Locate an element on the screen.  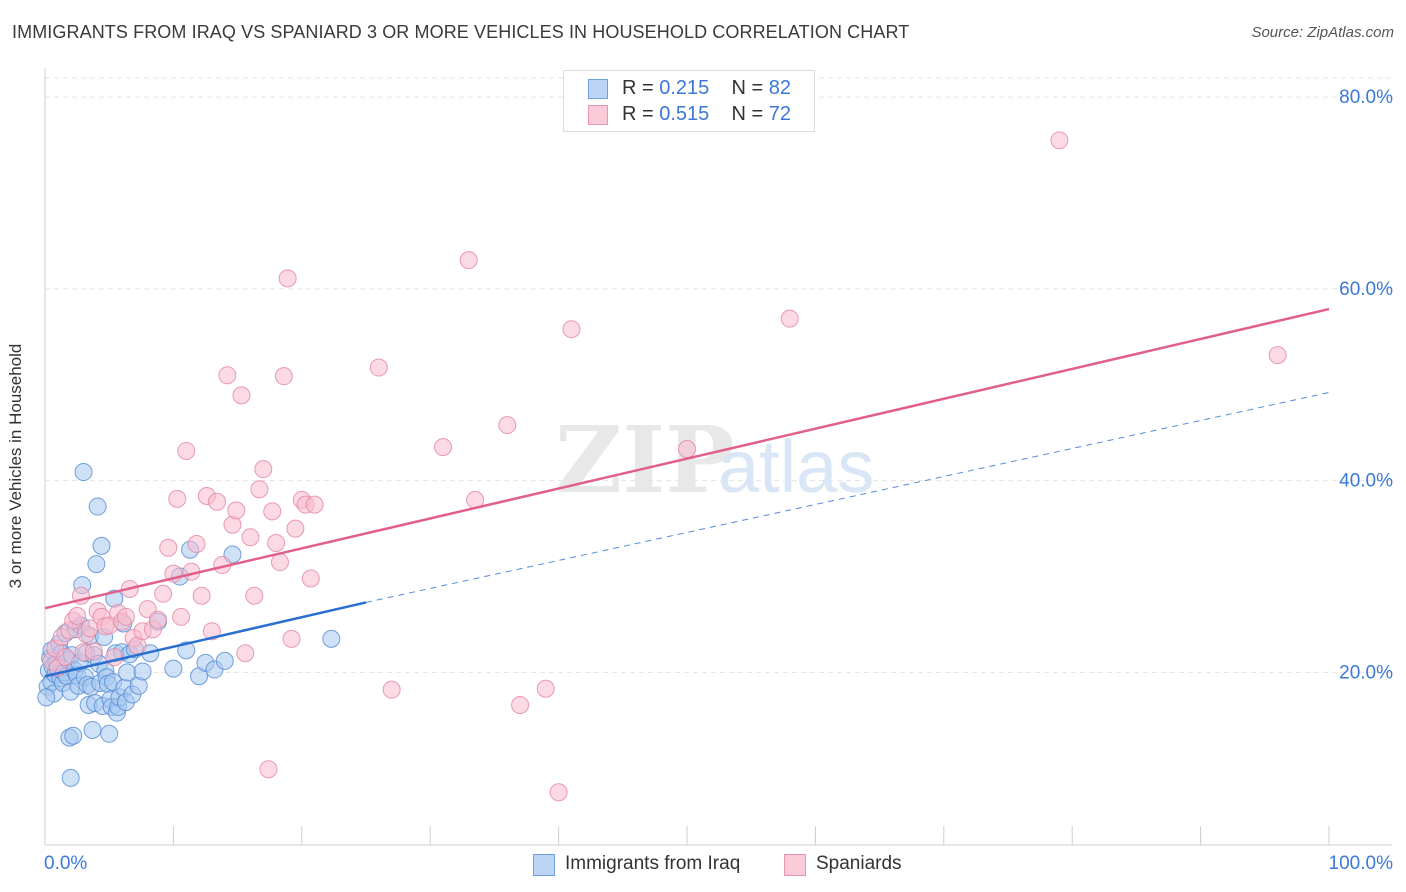
legend-swatch-iraq is located at coordinates (598, 89).